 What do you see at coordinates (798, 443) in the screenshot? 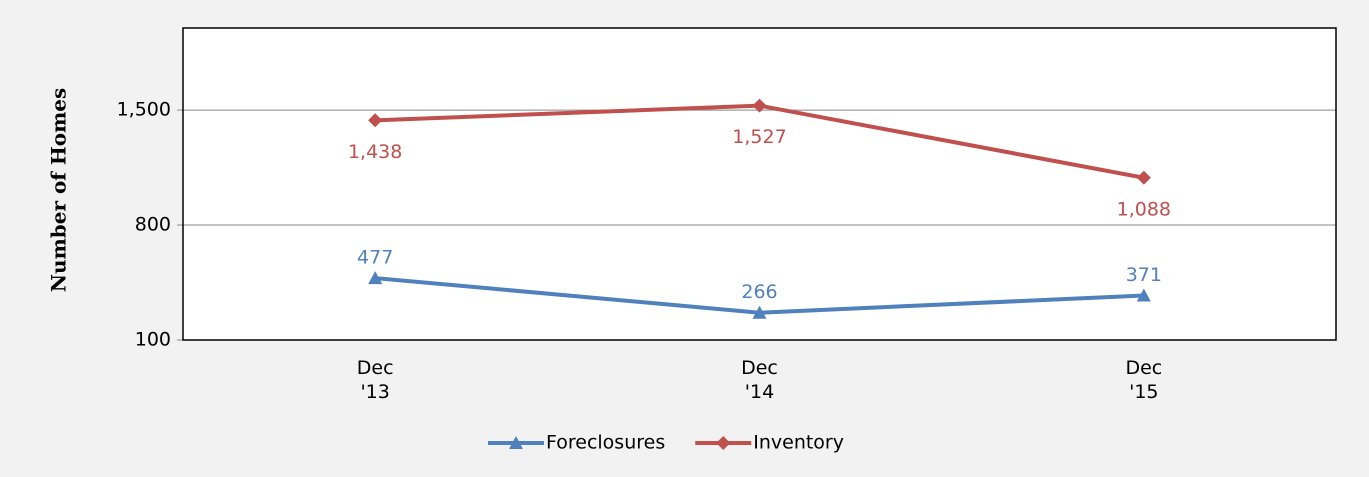
I see `legend-label: Inventory` at bounding box center [798, 443].